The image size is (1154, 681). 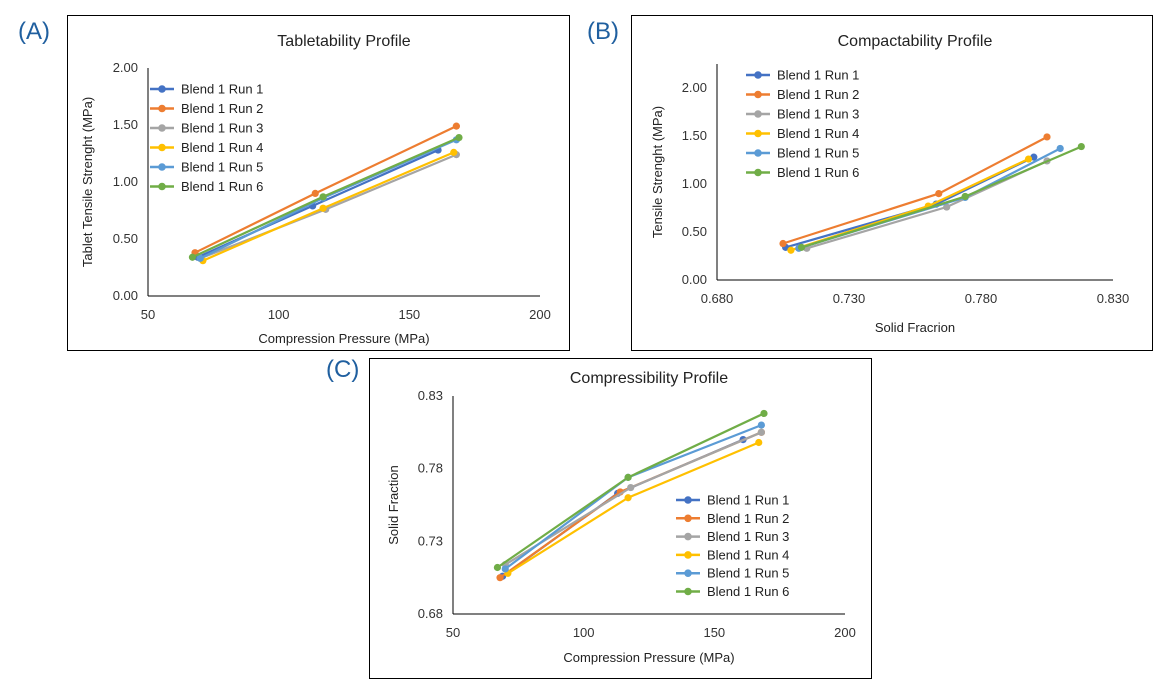 I want to click on x-axis-label: Solid Fracrion, so click(x=915, y=327).